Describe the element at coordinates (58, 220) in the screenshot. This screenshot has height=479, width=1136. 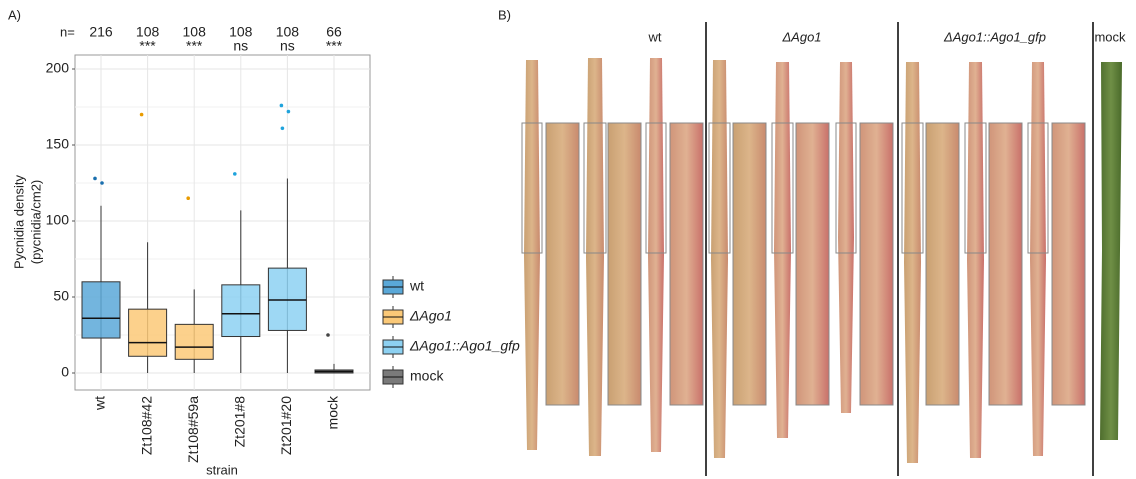
I see `y-tick-label: 100` at that location.